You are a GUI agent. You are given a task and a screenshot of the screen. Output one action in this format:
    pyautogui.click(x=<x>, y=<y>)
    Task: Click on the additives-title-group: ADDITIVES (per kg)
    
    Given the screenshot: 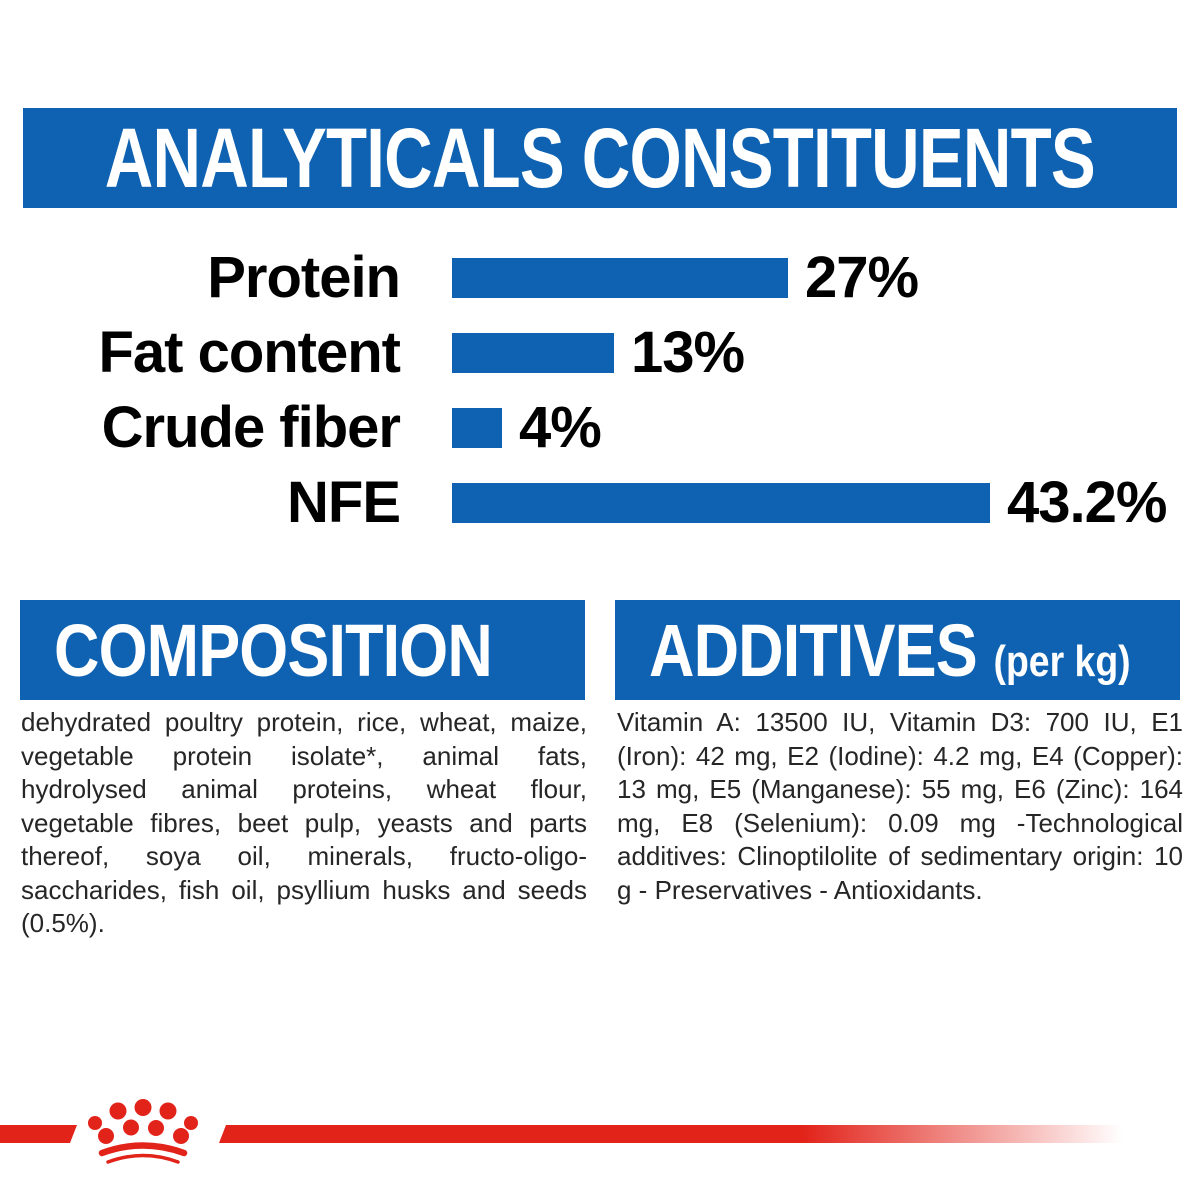 What is the action you would take?
    pyautogui.click(x=873, y=650)
    